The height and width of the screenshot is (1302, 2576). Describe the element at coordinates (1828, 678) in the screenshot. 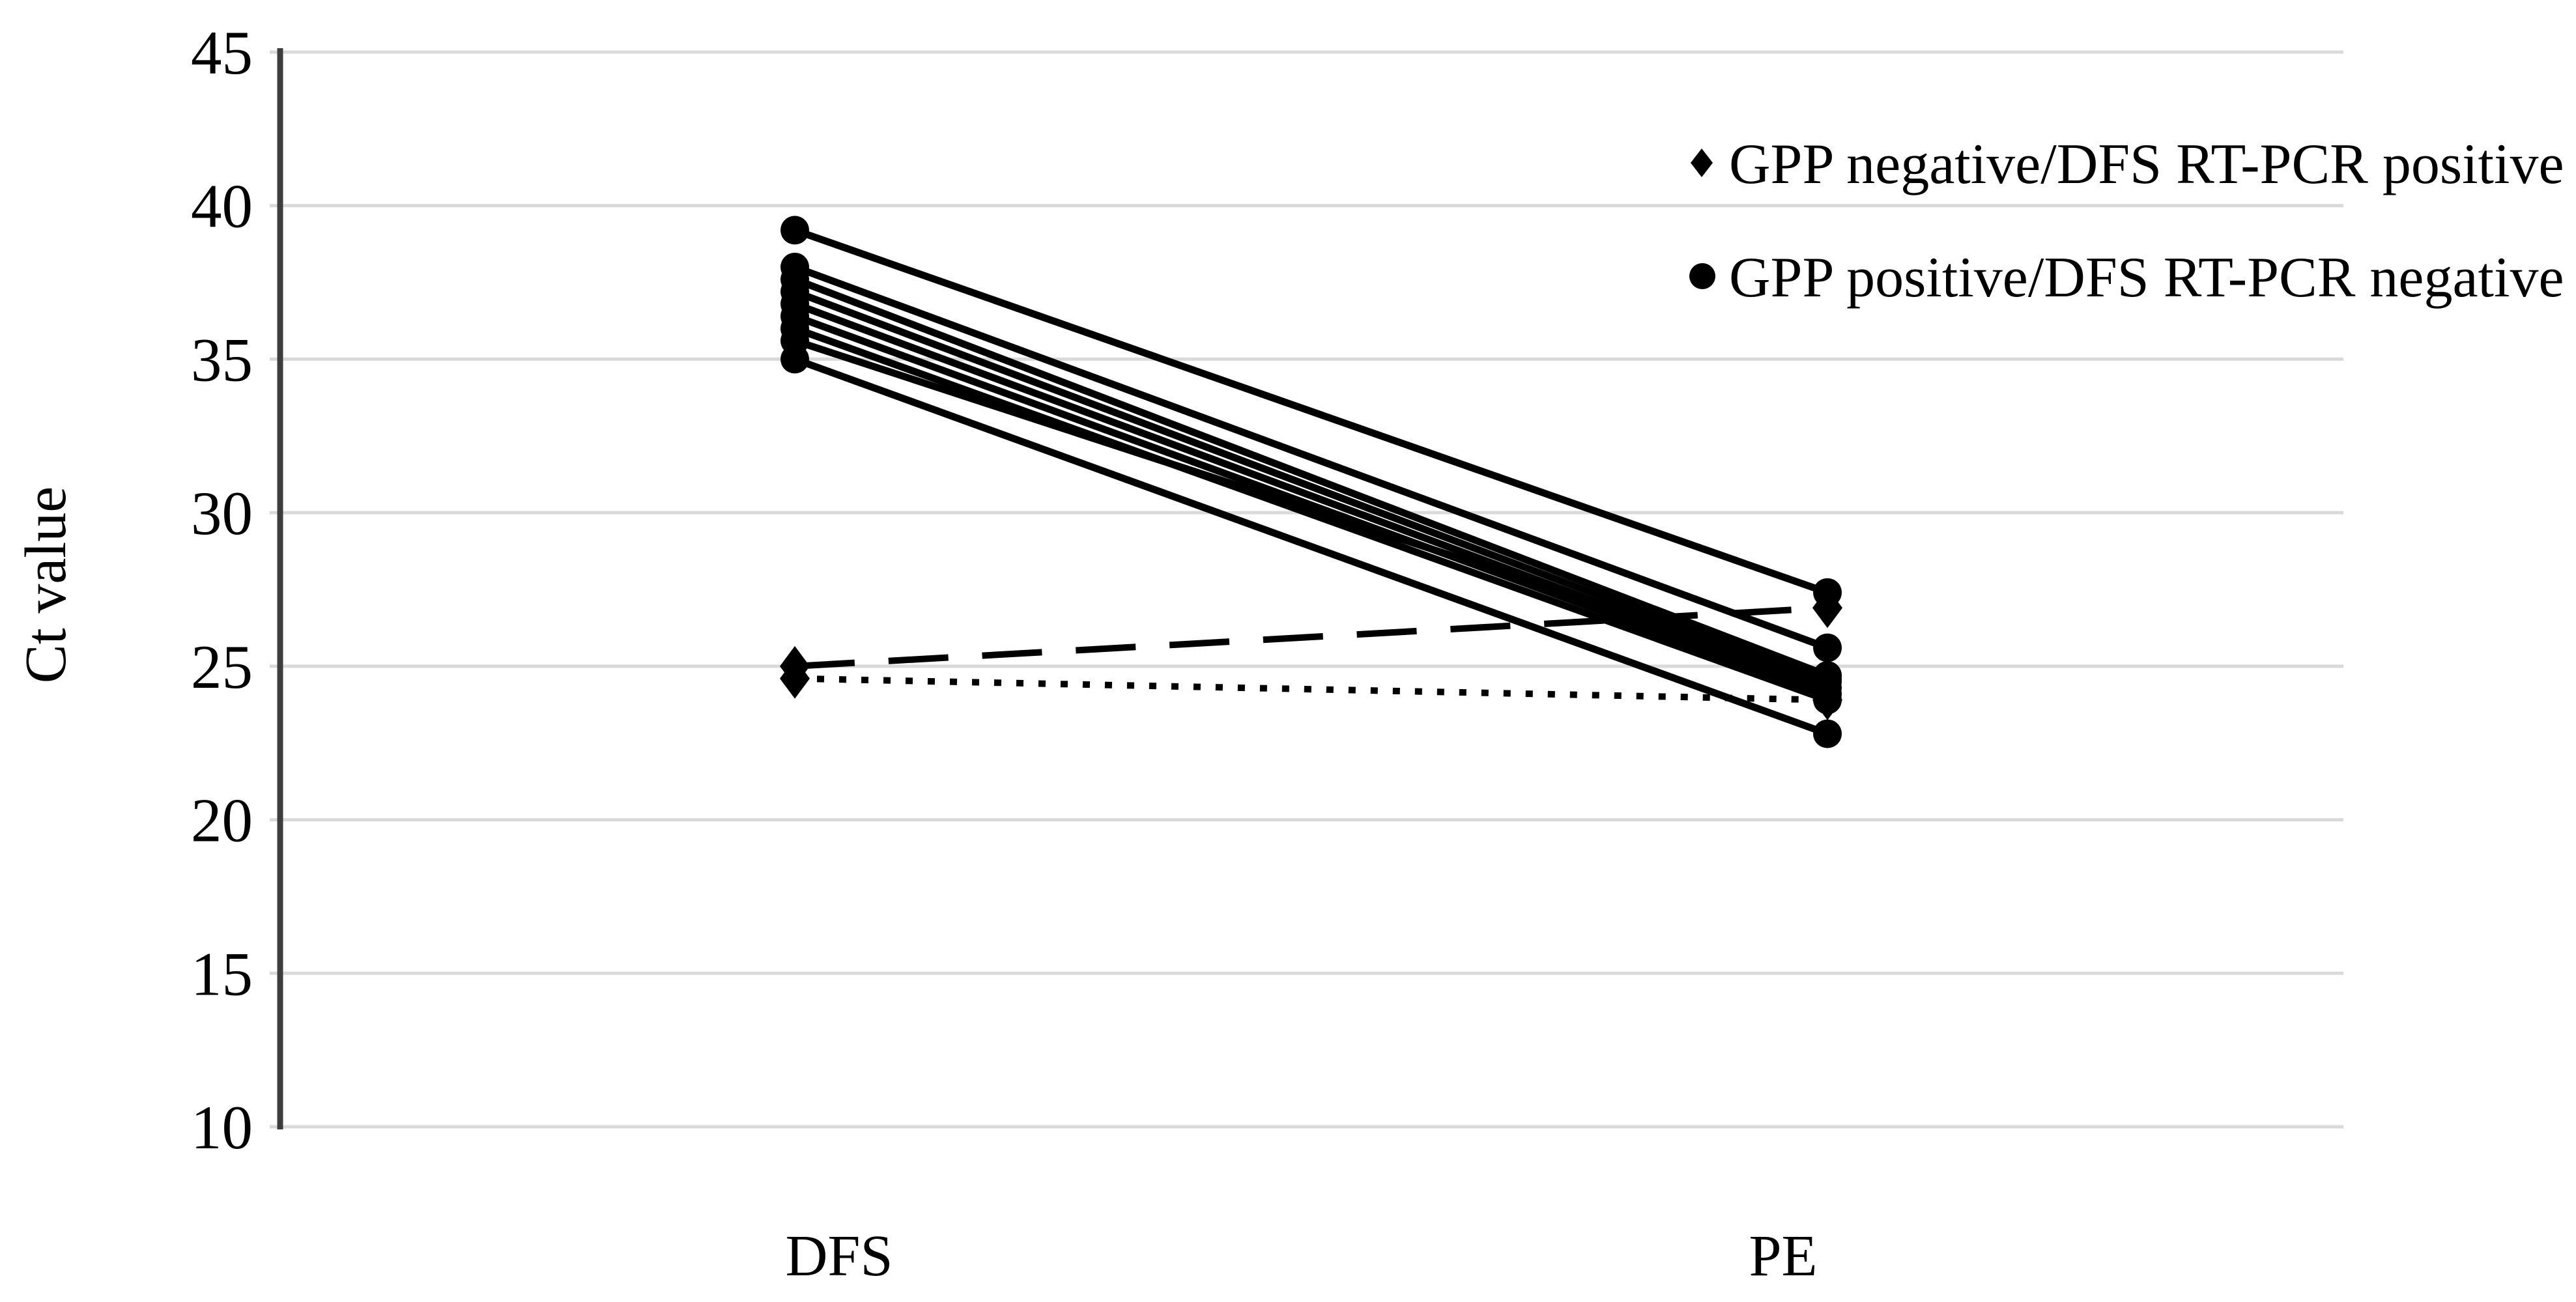

I see `data-point-circle-solid-line-8-pe` at that location.